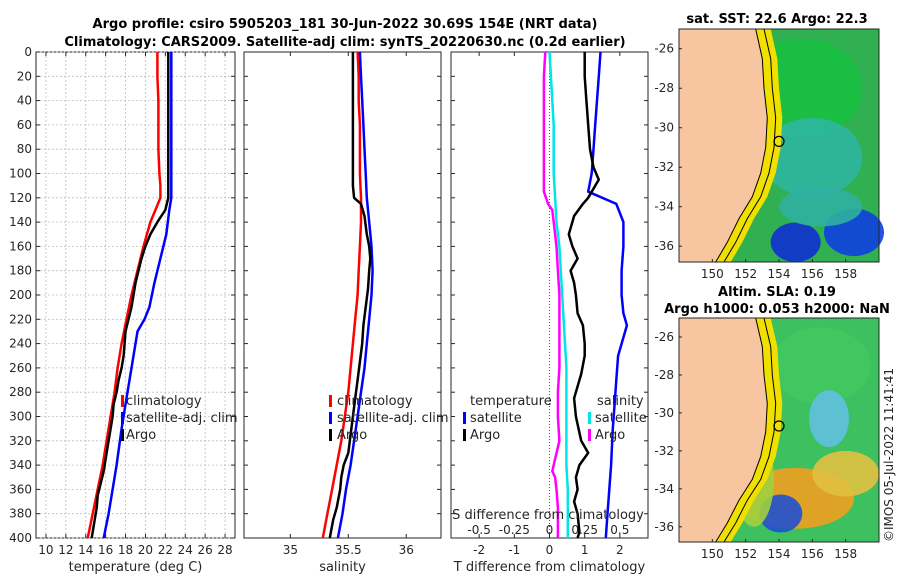  I want to click on map-y-tick-label: -32, so click(664, 167).